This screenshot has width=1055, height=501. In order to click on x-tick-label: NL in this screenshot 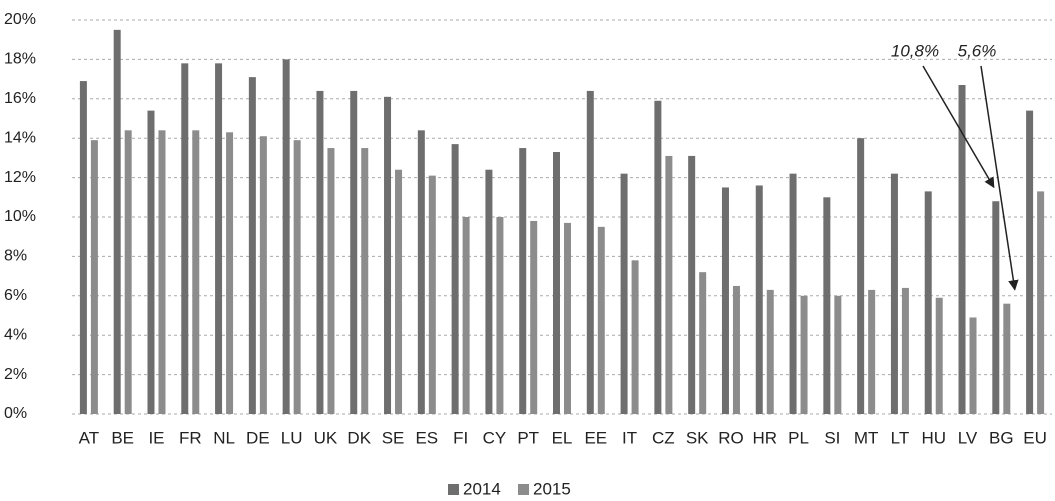, I will do `click(224, 437)`.